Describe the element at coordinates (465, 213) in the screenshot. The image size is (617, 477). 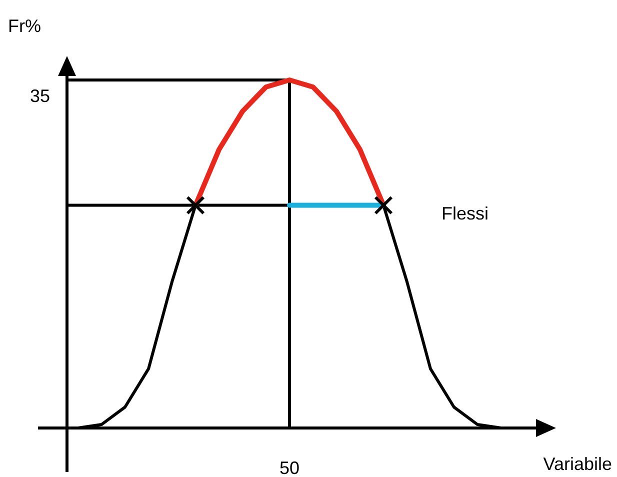
I see `annotation: Flessi` at that location.